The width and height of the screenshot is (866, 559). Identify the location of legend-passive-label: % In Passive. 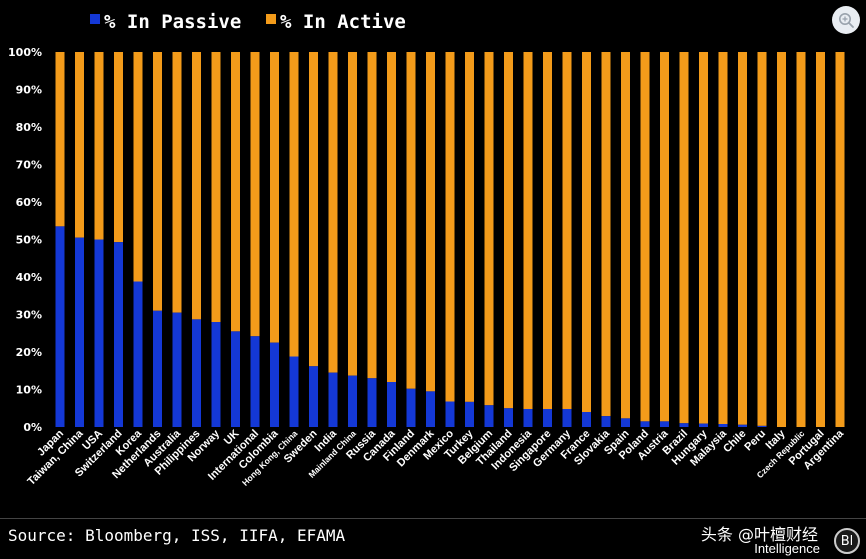
(172, 22).